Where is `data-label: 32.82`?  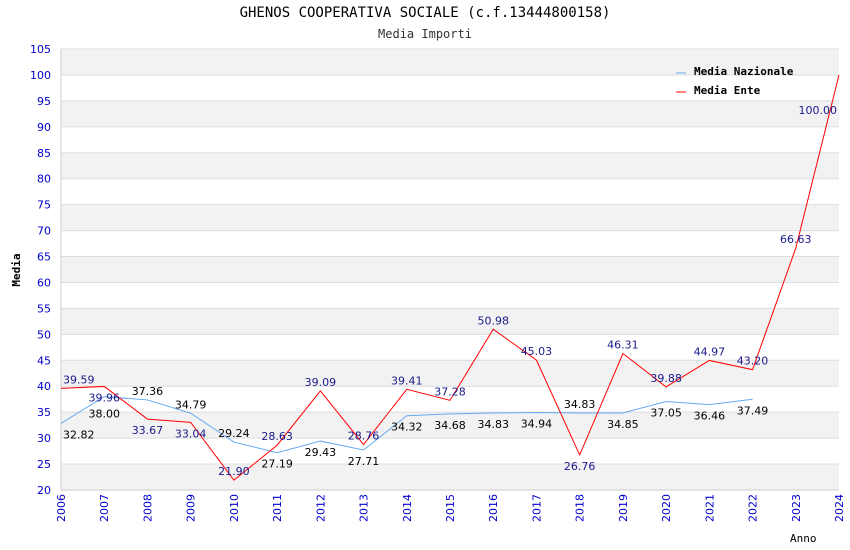
data-label: 32.82 is located at coordinates (79, 434).